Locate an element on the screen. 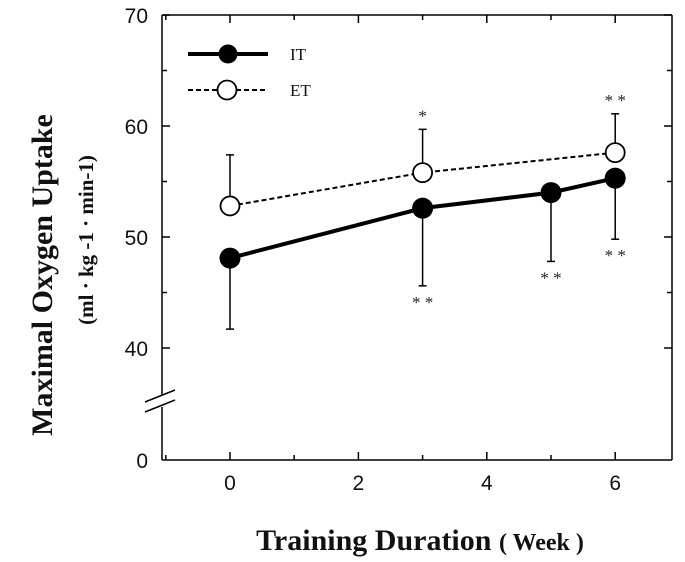  x-tick-label: 0 is located at coordinates (230, 483).